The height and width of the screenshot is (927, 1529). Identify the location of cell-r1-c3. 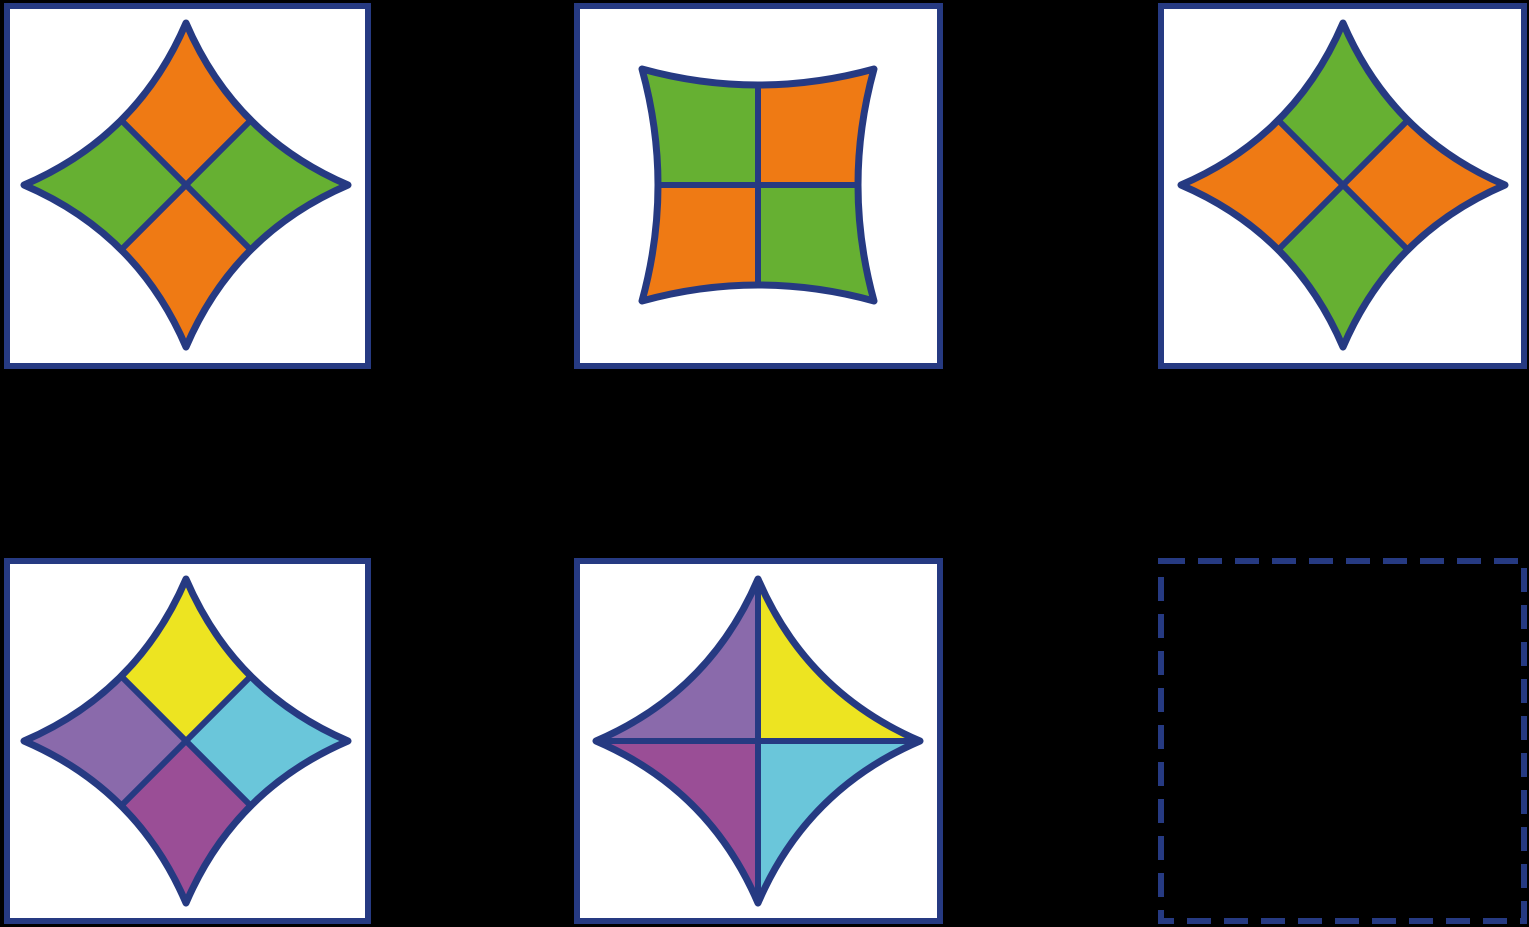
(1336, 192).